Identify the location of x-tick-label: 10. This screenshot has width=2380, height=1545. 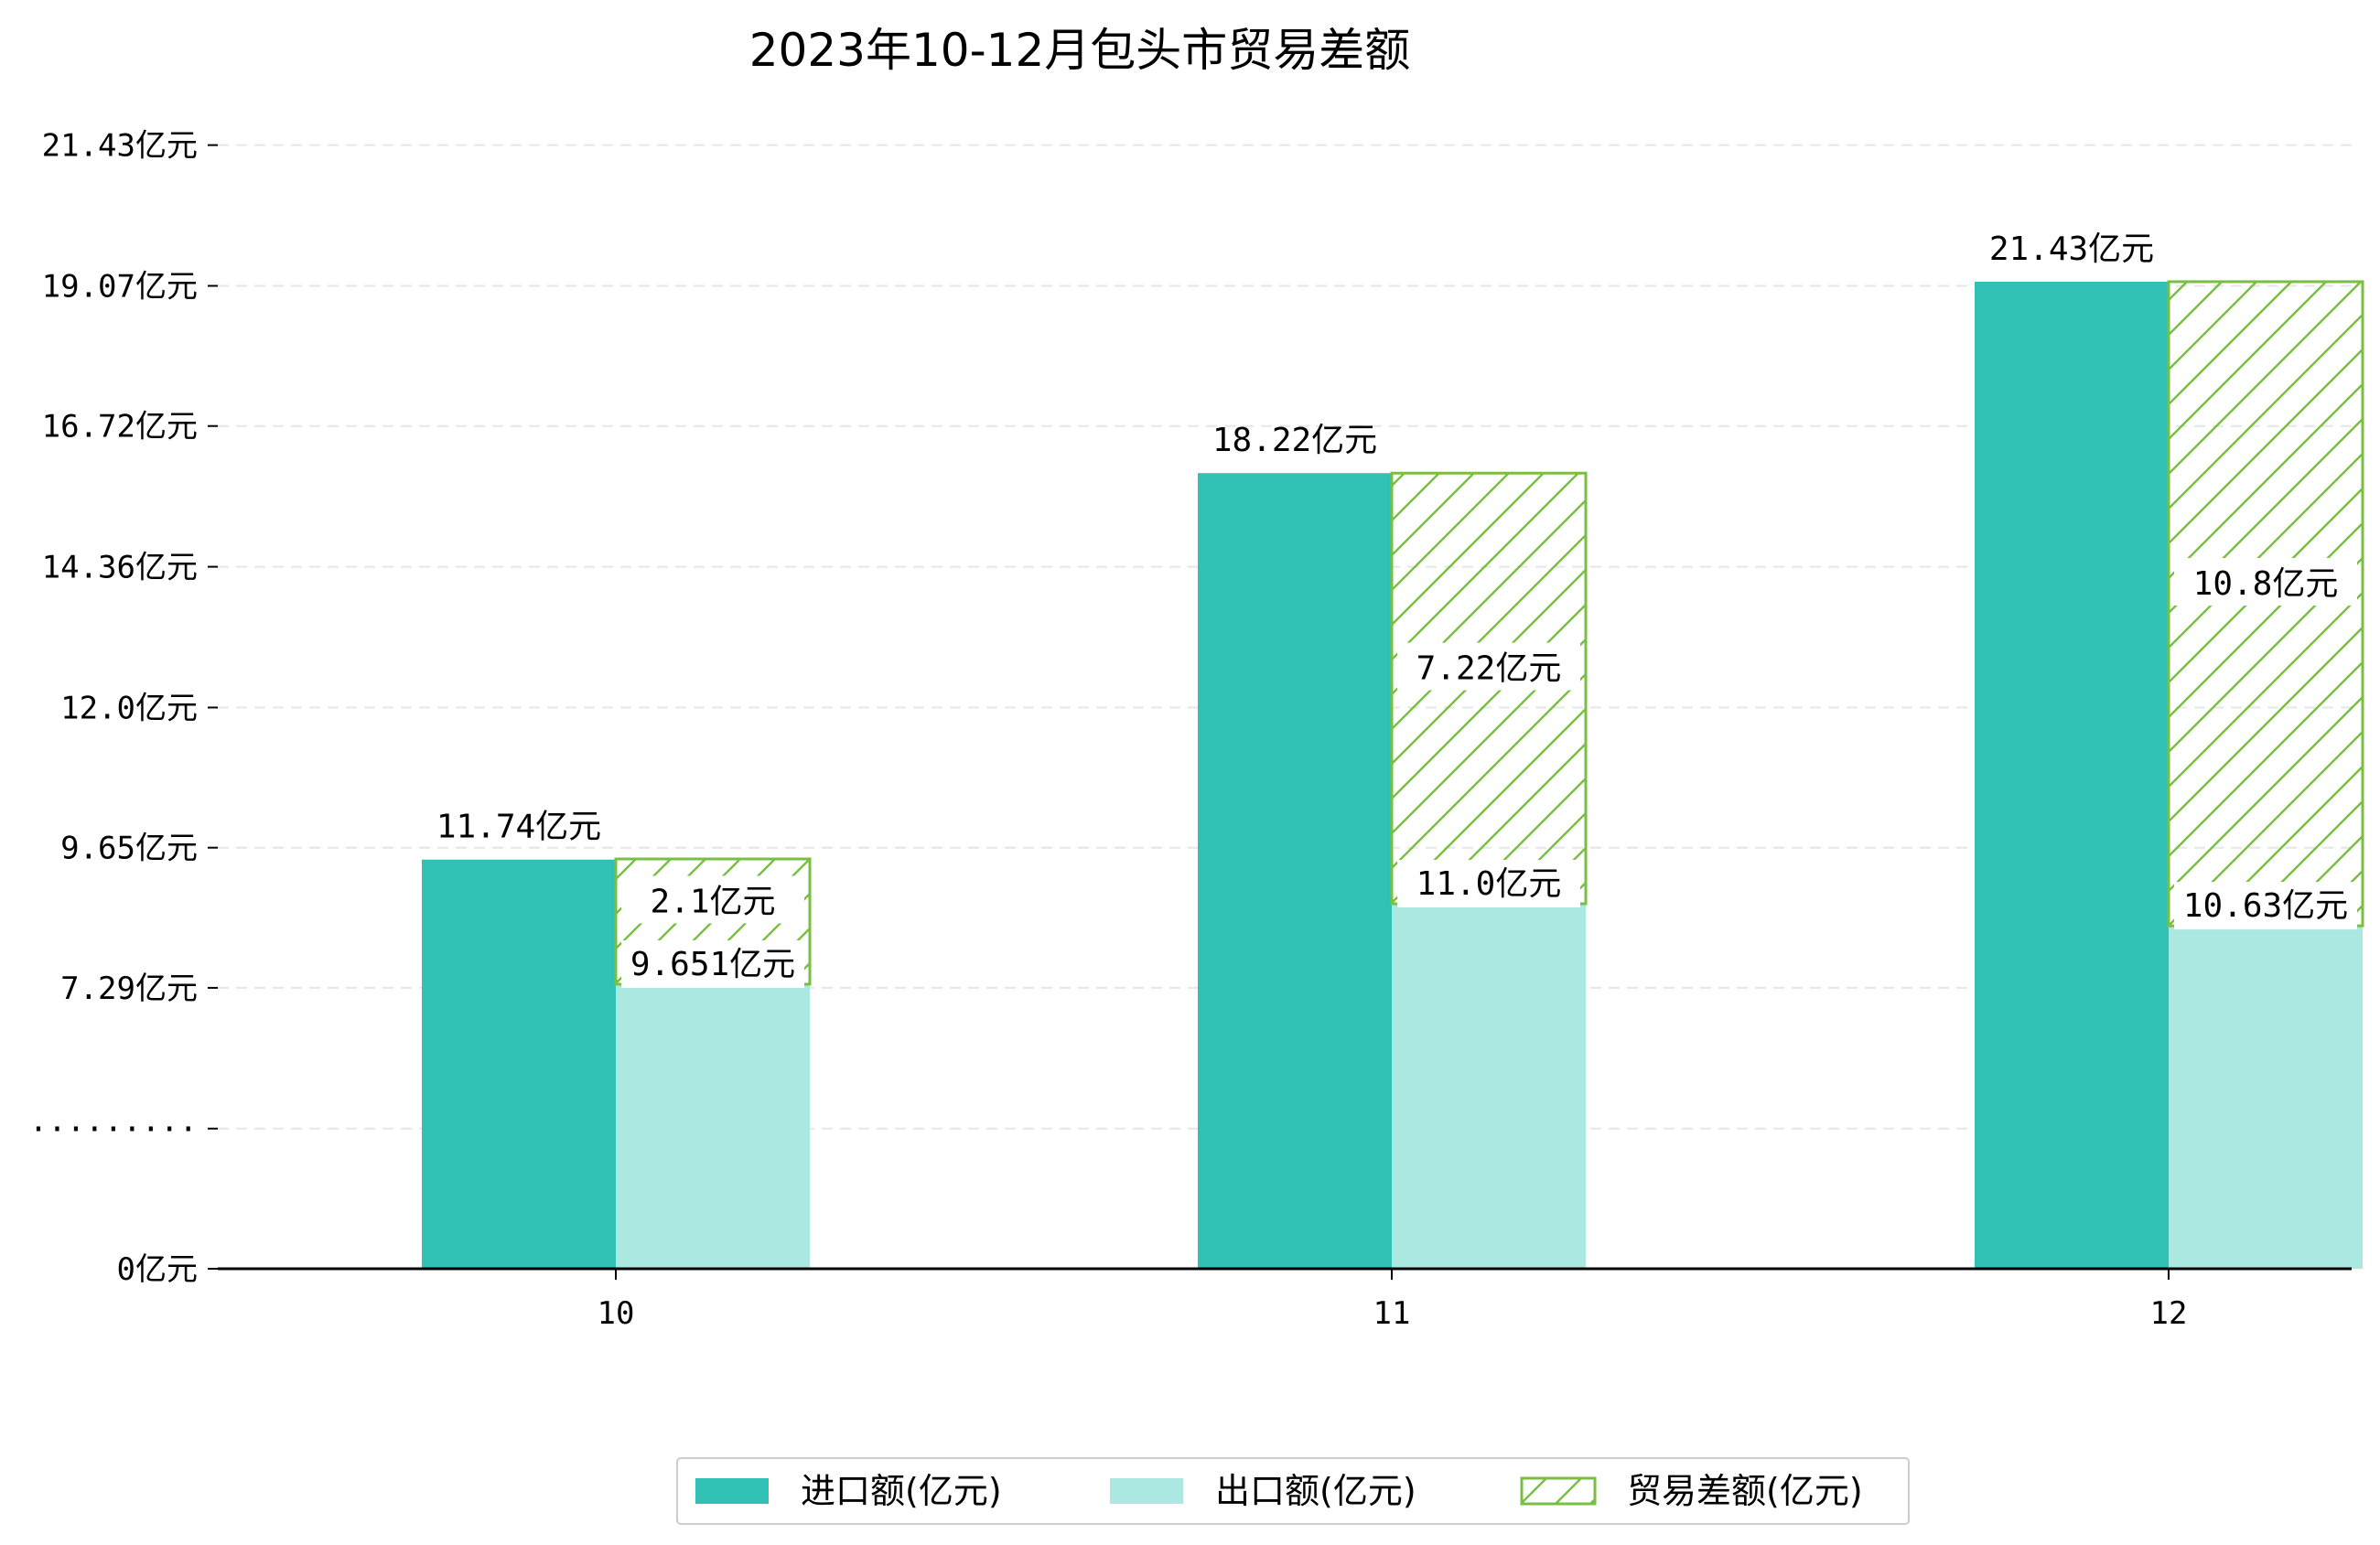
(616, 1313).